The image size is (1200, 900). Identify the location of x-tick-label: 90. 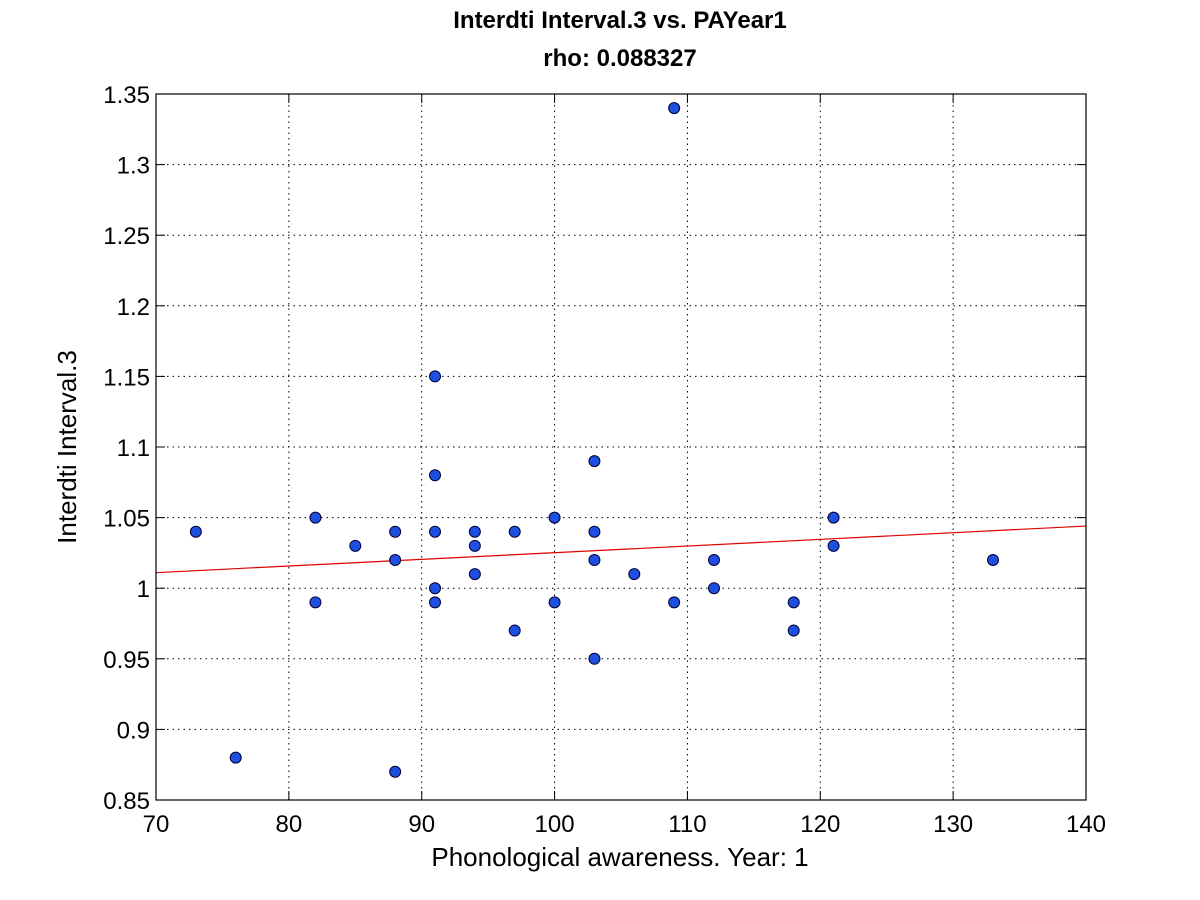
(421, 824).